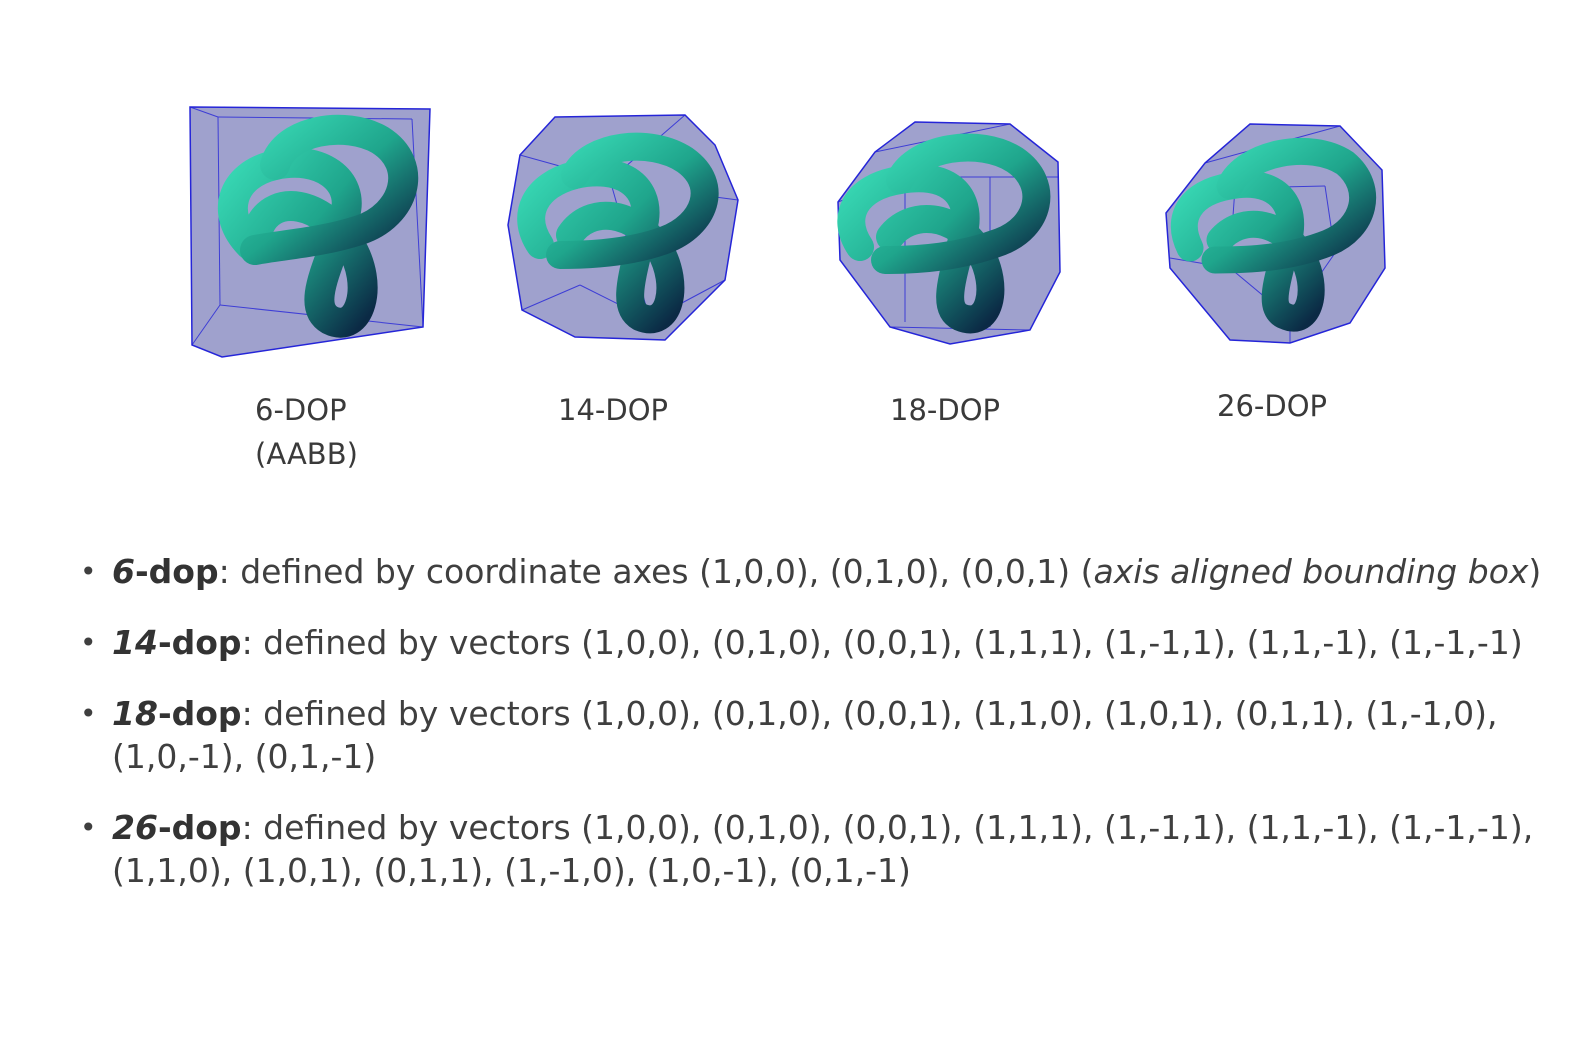  I want to click on figure-6dop, so click(312, 230).